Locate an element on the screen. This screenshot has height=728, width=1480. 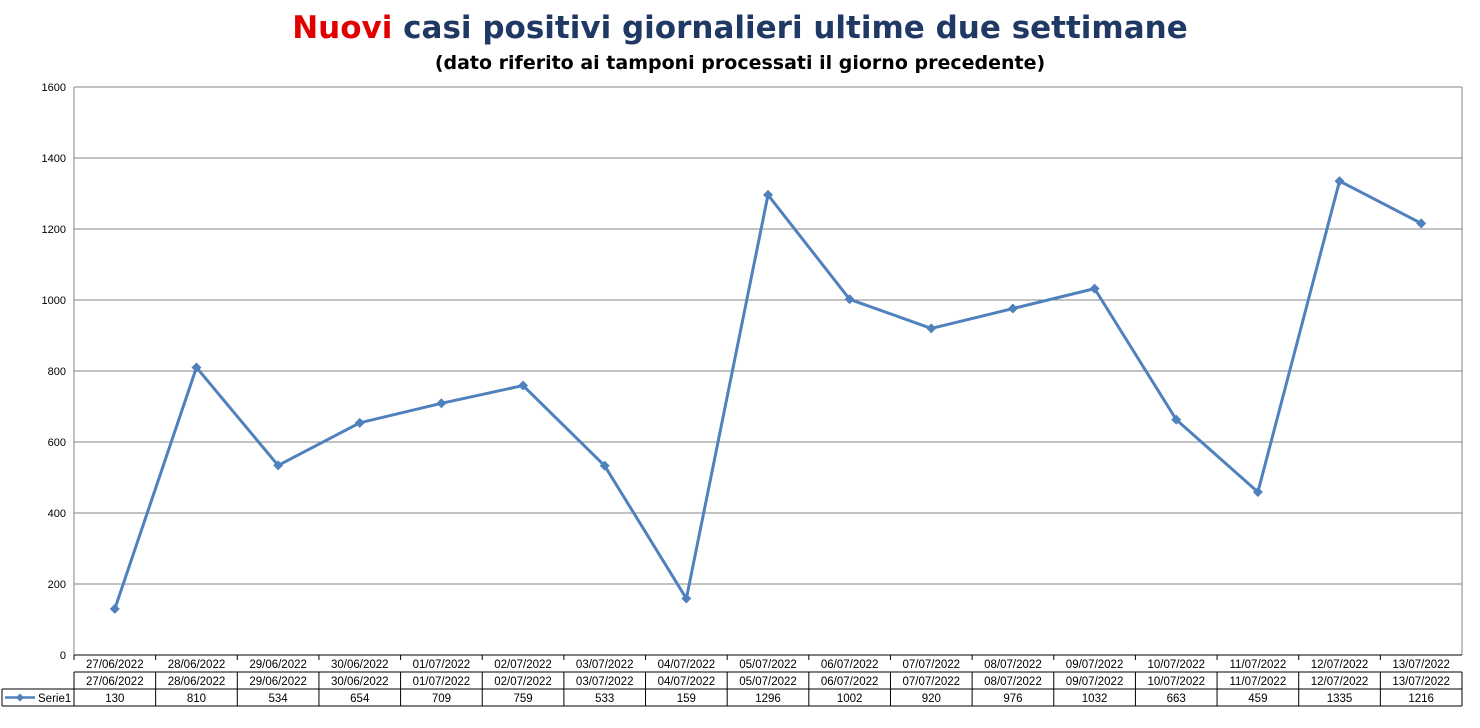
table-category-label: 01/07/2022 is located at coordinates (442, 682).